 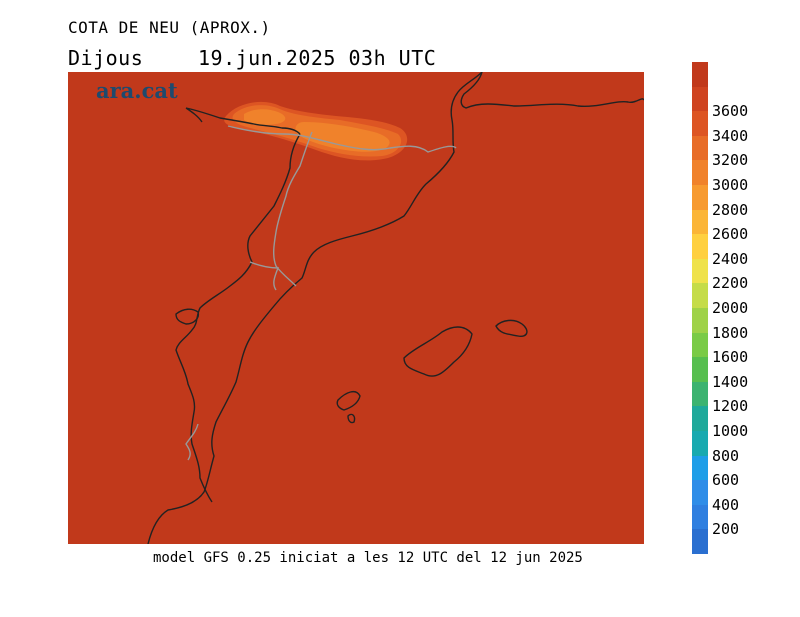 What do you see at coordinates (243, 121) in the screenshot?
I see `west-coastline` at bounding box center [243, 121].